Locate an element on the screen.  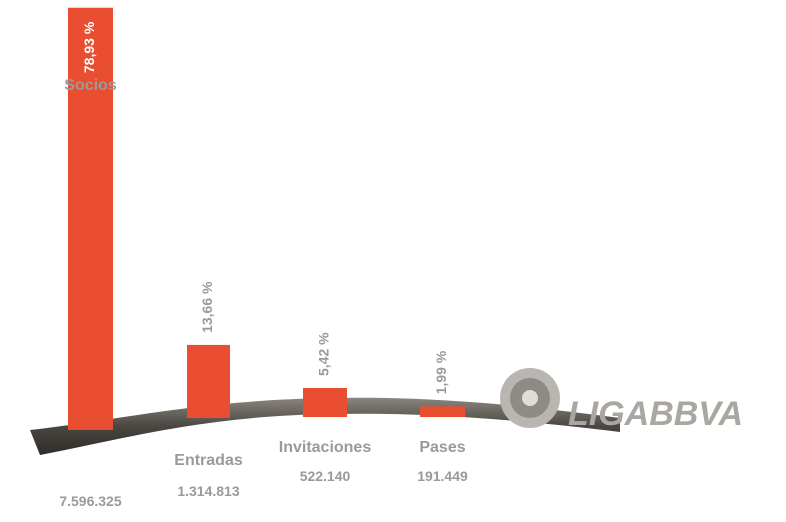
value-label: 78,93 % is located at coordinates (89, 47).